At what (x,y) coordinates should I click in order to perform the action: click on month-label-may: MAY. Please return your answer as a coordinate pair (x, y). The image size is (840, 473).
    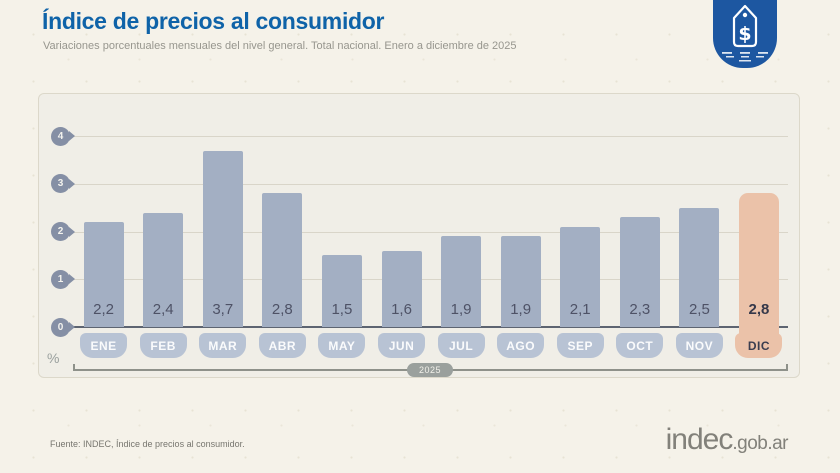
    Looking at the image, I should click on (342, 345).